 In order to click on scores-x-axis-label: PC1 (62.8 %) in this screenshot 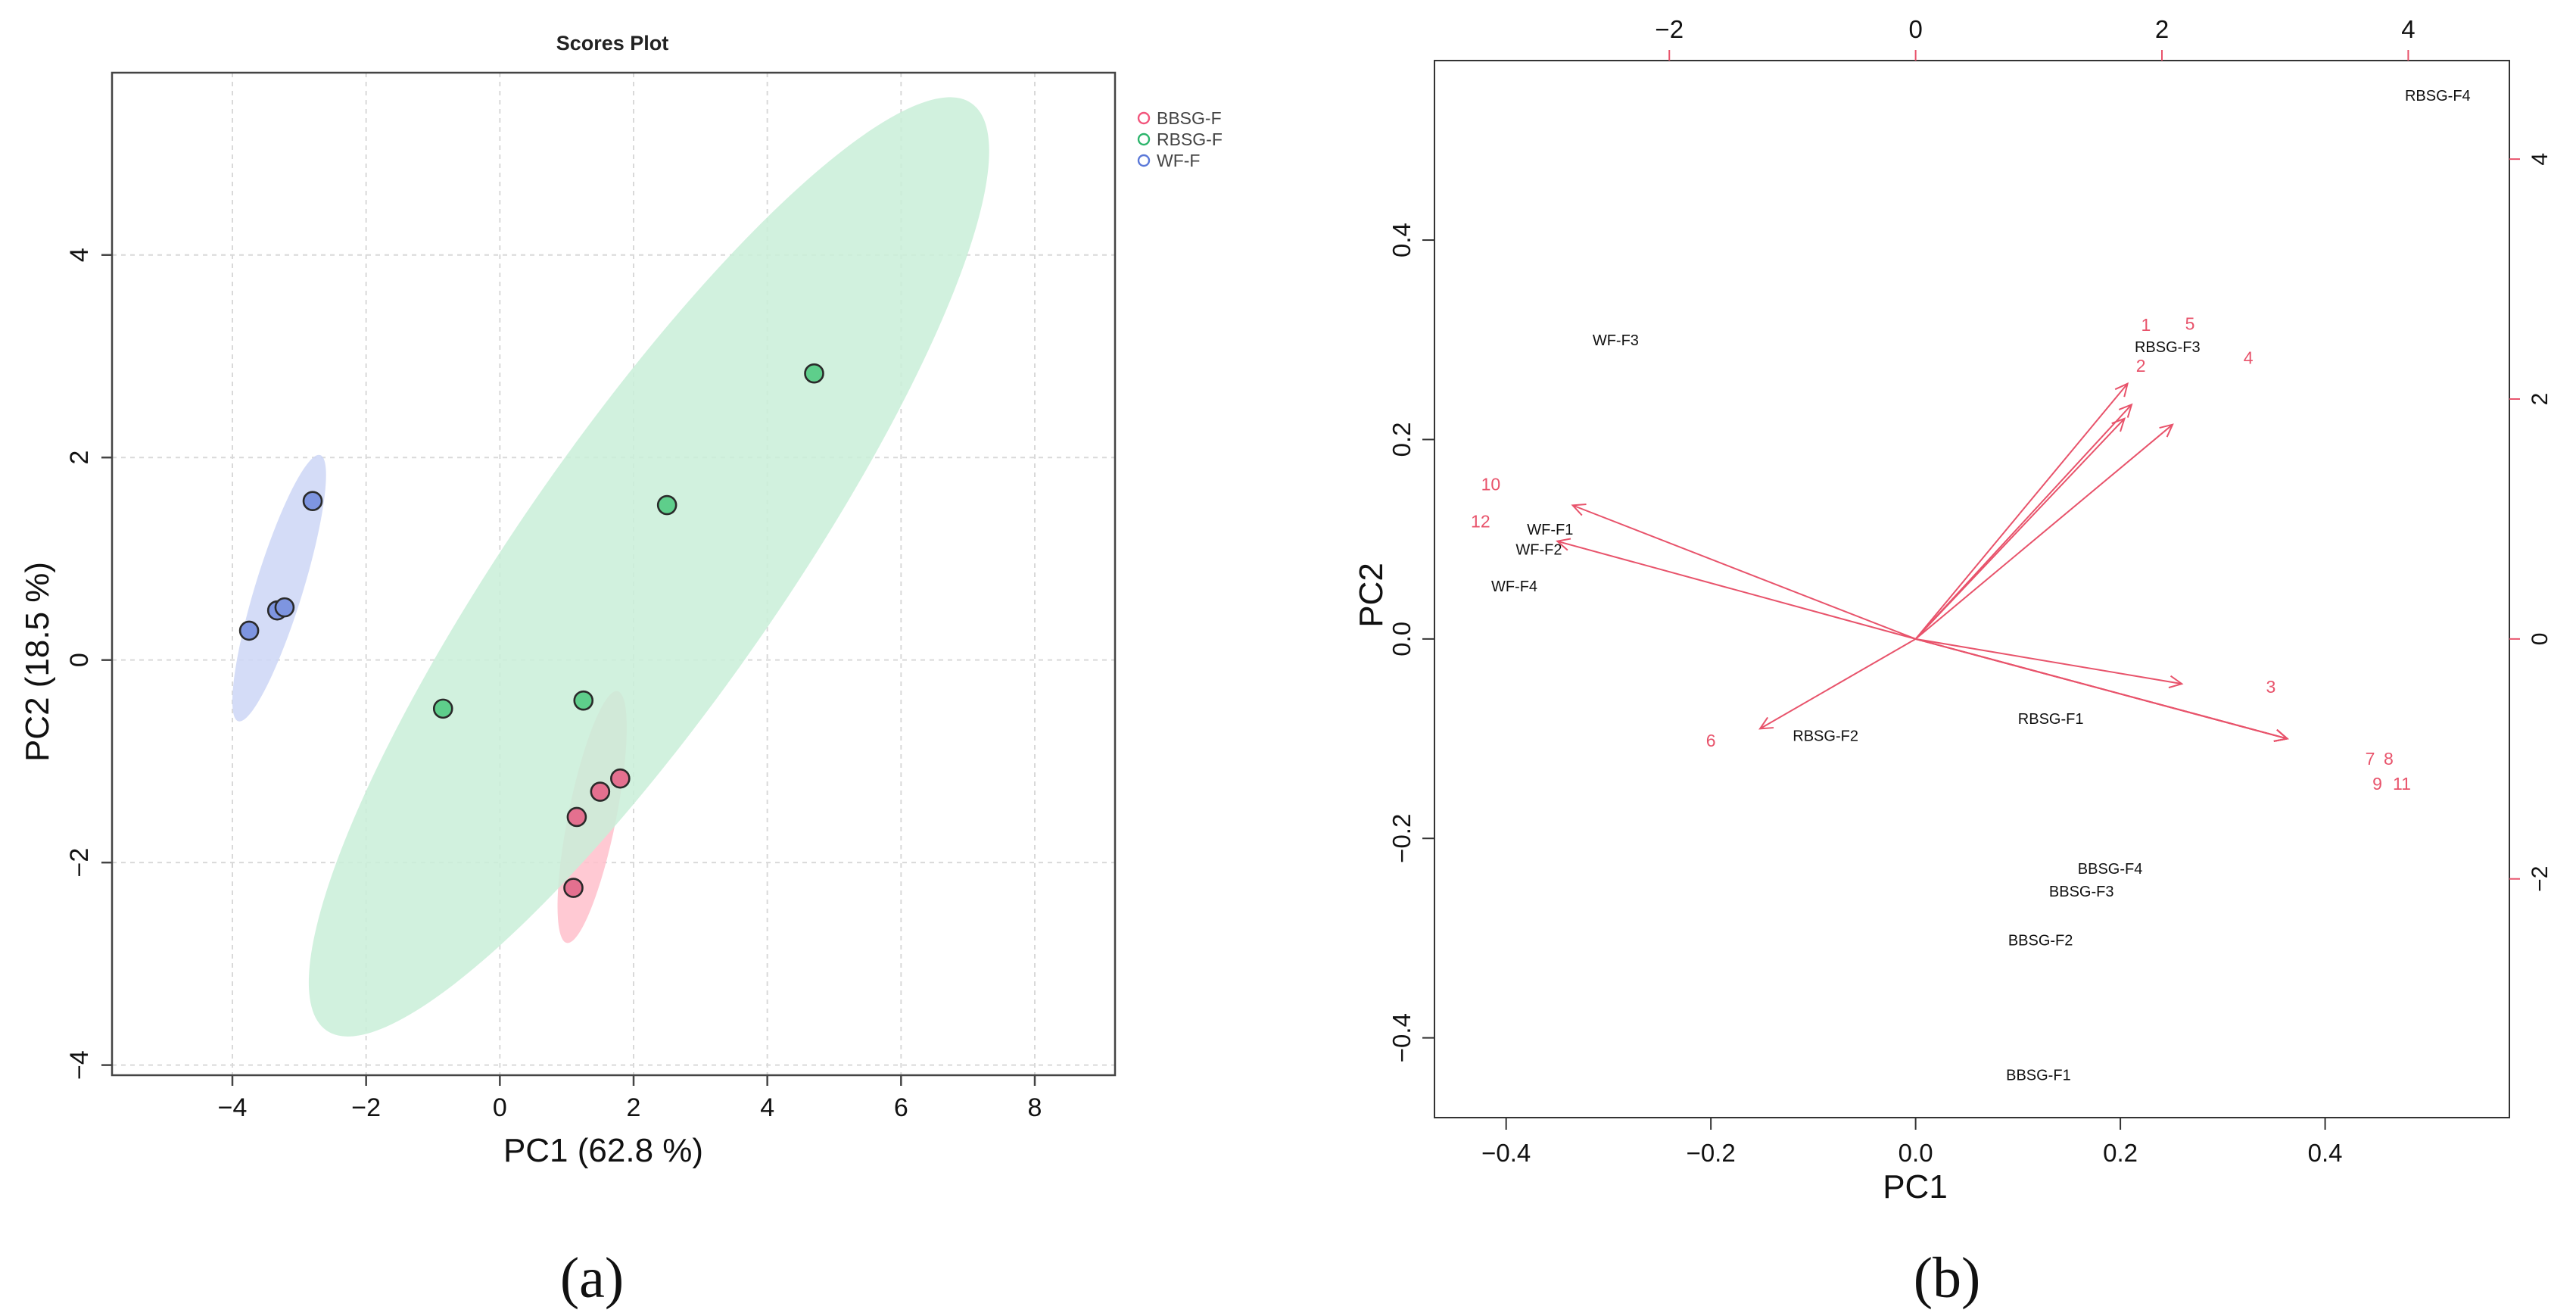, I will do `click(603, 1150)`.